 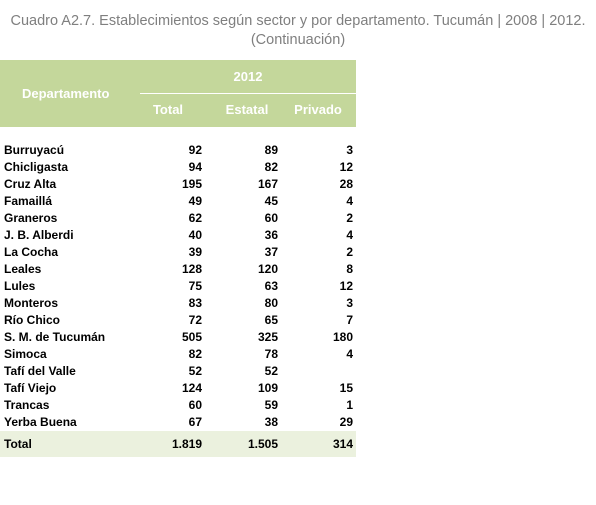 What do you see at coordinates (346, 184) in the screenshot?
I see `cell-value: 28` at bounding box center [346, 184].